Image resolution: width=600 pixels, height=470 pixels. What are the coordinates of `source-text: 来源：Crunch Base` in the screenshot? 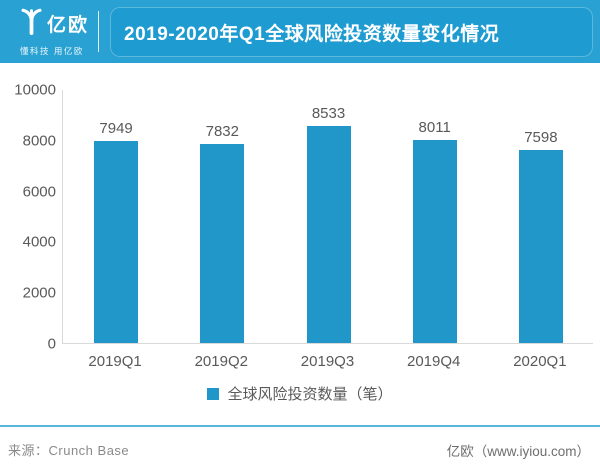 It's located at (69, 450).